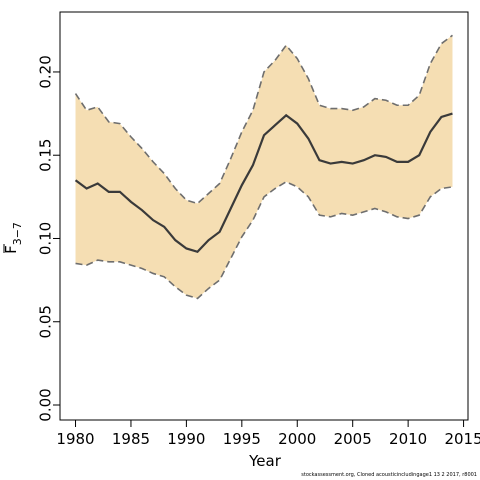  Describe the element at coordinates (462, 439) in the screenshot. I see `x-tick-label-2015: 2015` at that location.